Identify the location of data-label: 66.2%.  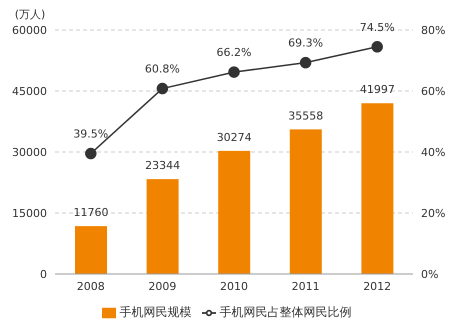
(234, 53).